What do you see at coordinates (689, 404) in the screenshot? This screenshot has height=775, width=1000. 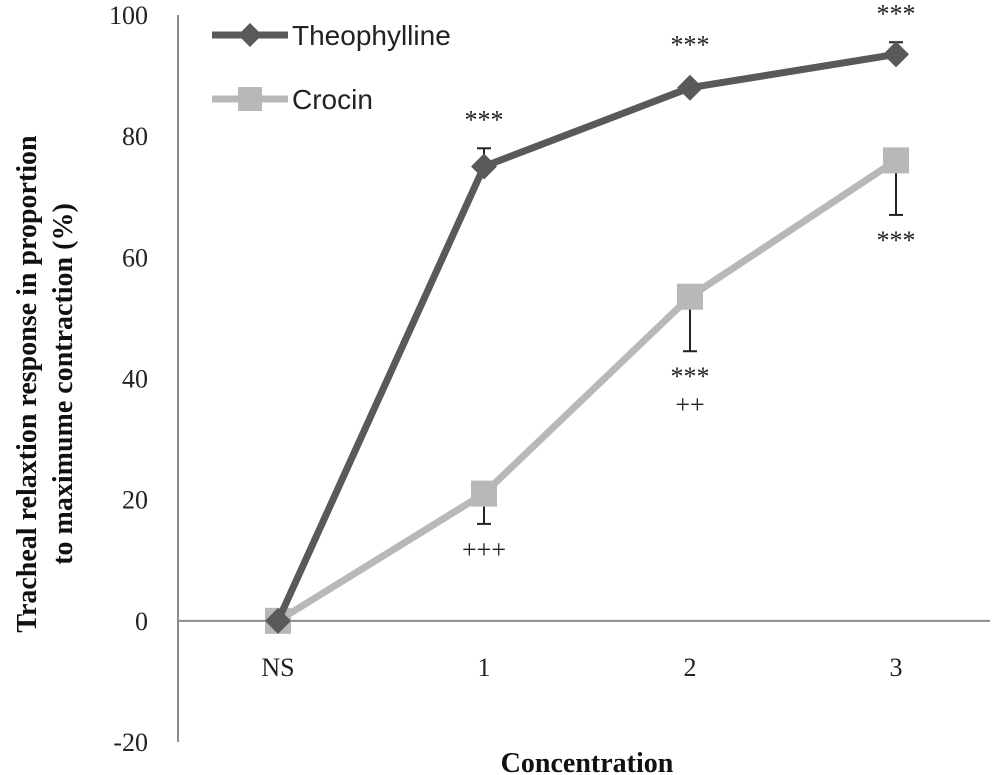 I see `significance-label: ++` at bounding box center [689, 404].